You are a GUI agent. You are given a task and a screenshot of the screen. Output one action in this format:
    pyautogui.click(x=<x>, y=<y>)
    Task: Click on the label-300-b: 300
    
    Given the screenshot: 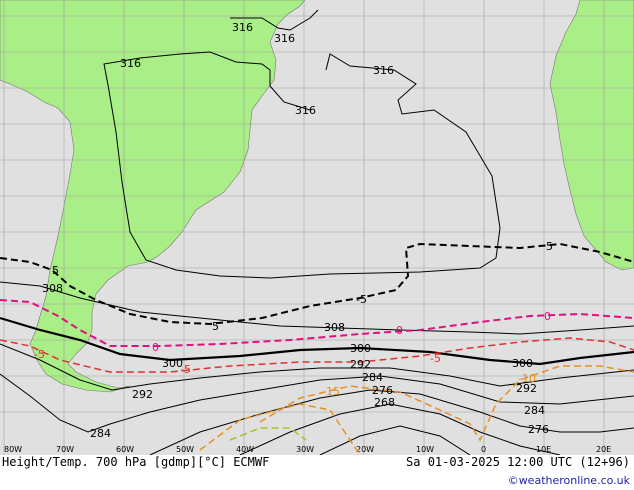 What is the action you would take?
    pyautogui.click(x=360, y=348)
    